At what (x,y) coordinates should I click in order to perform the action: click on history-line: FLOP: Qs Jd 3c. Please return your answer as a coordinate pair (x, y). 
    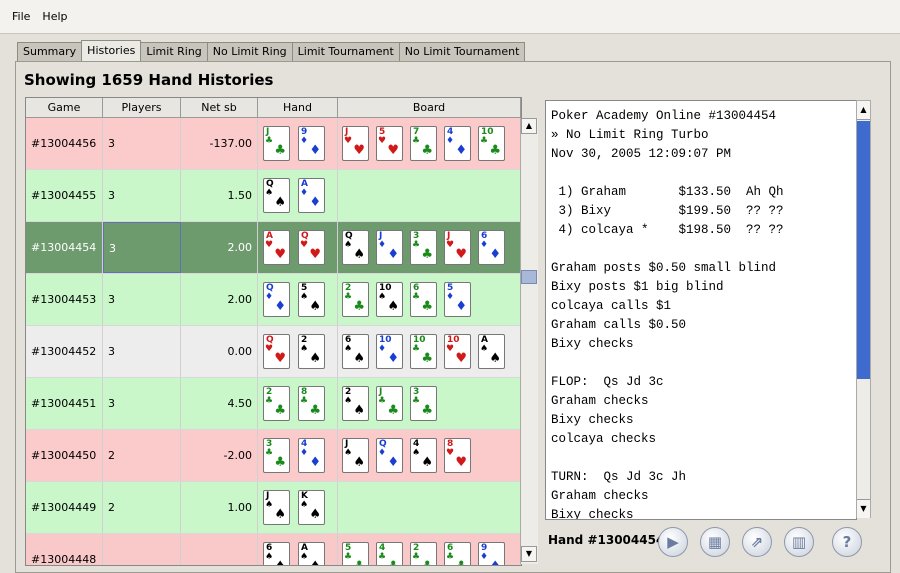
    Looking at the image, I should click on (607, 382).